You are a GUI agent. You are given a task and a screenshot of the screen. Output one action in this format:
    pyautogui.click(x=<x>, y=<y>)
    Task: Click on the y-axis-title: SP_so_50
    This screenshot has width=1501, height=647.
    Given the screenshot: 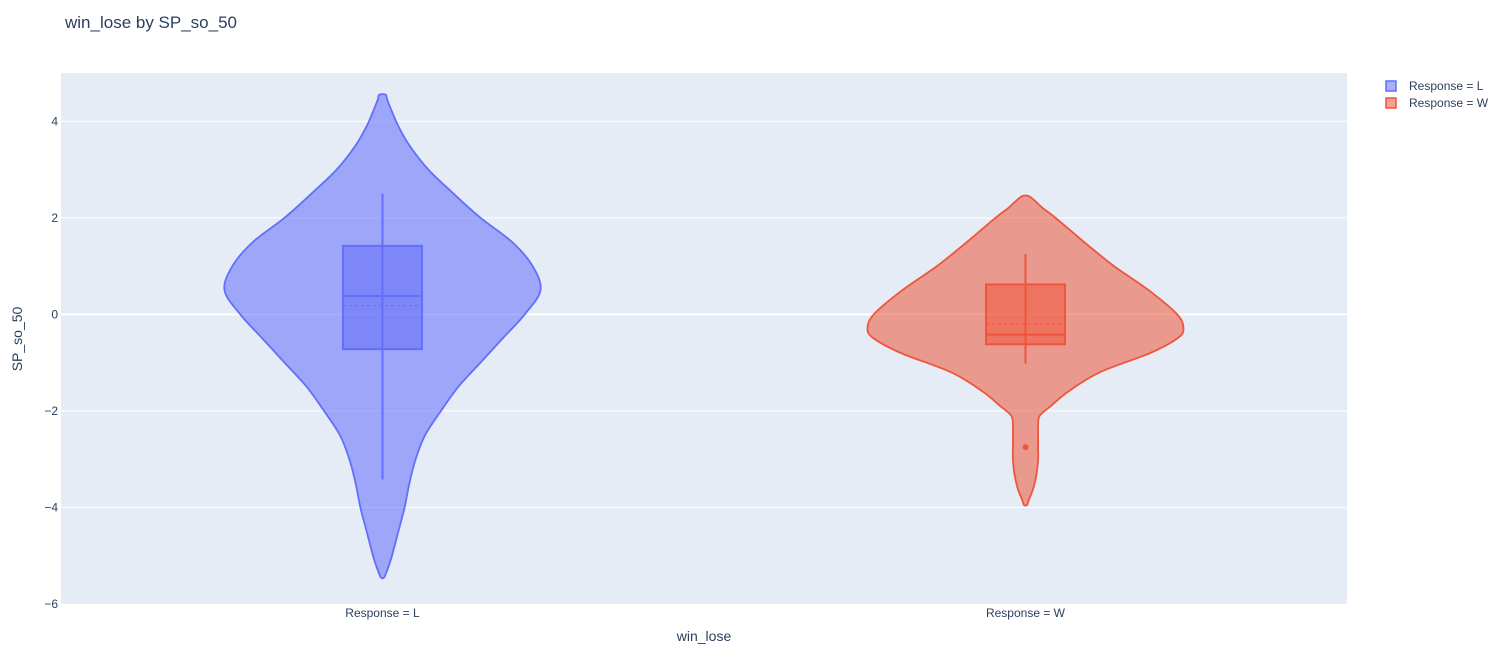 What is the action you would take?
    pyautogui.click(x=17, y=338)
    